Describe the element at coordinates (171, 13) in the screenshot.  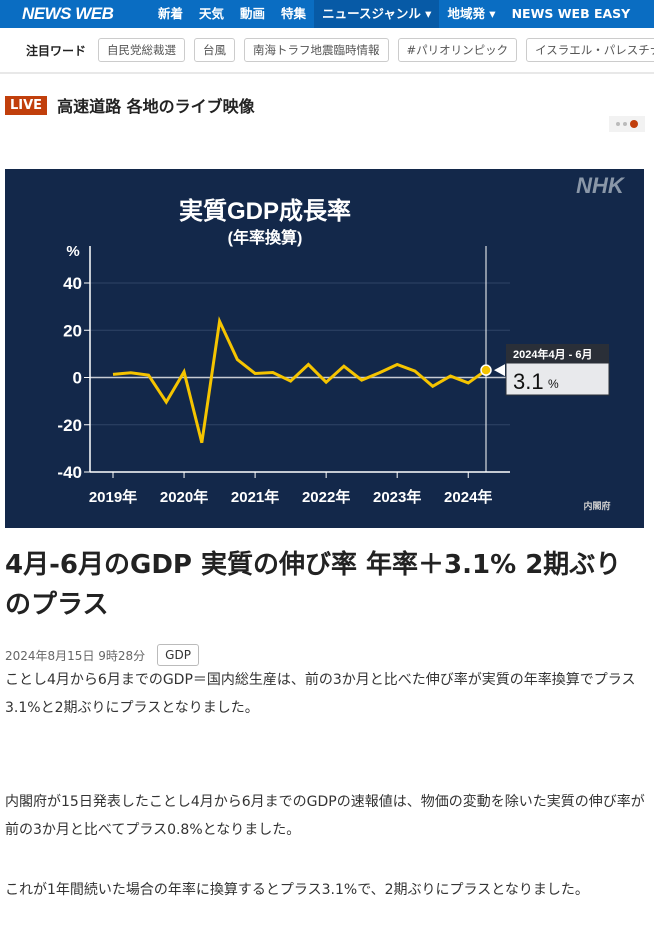
I see `nav-new: 新着` at that location.